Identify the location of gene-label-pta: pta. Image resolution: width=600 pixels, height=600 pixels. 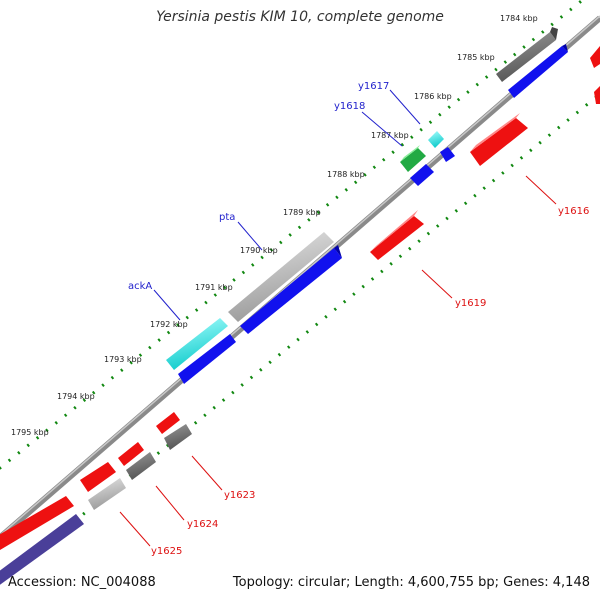
(227, 217).